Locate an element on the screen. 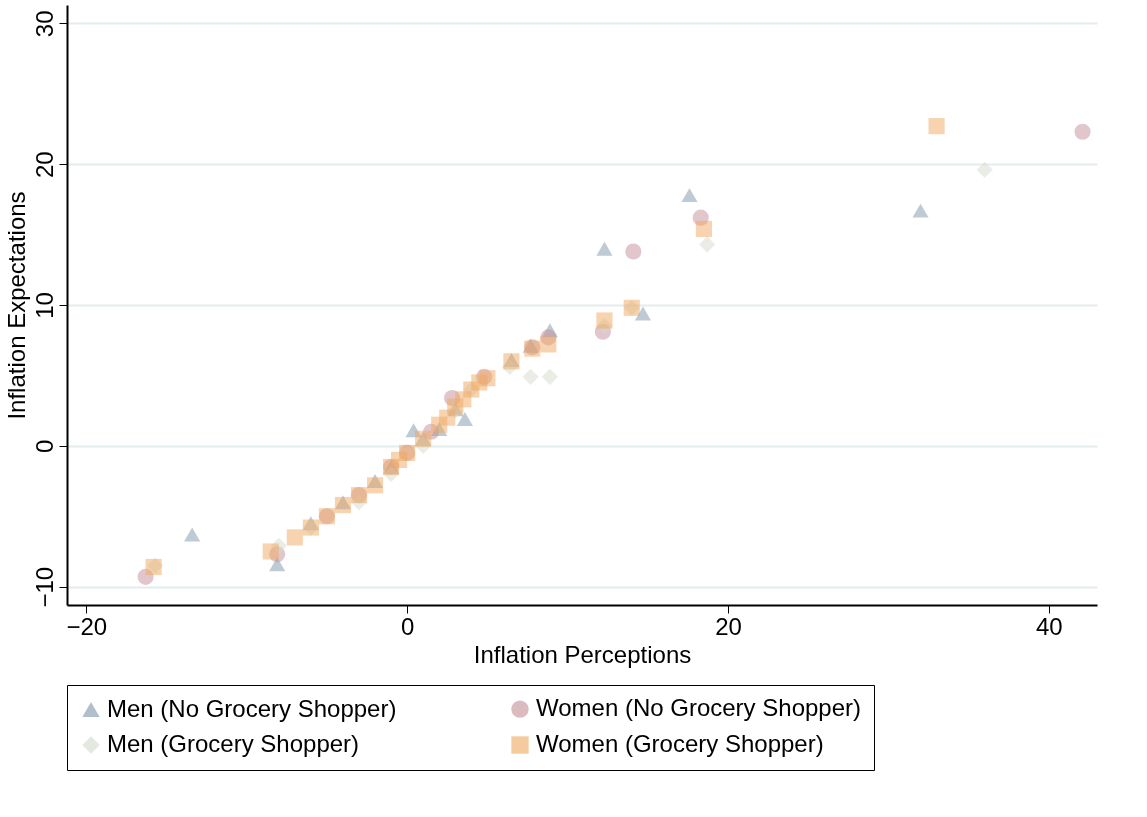 This screenshot has height=817, width=1147. y-tick-label: 10 is located at coordinates (44, 305).